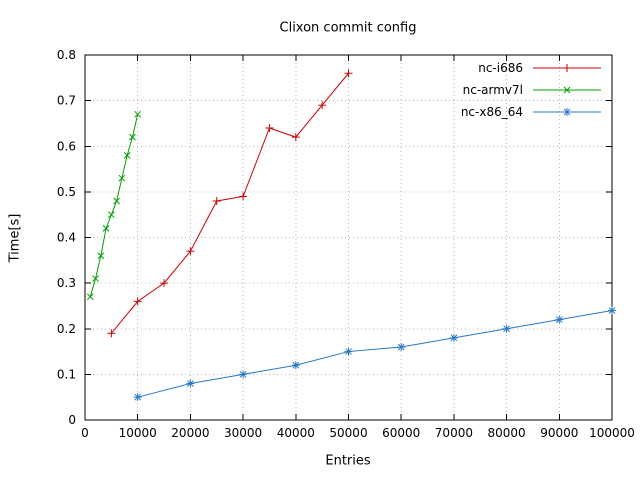 This screenshot has width=640, height=480. I want to click on x-tick-label: 100000, so click(612, 433).